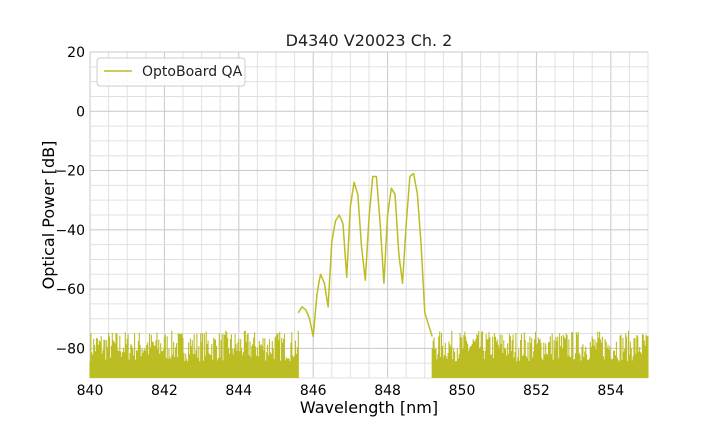 This screenshot has height=432, width=720. What do you see at coordinates (369, 354) in the screenshot?
I see `noise-floor-segments` at bounding box center [369, 354].